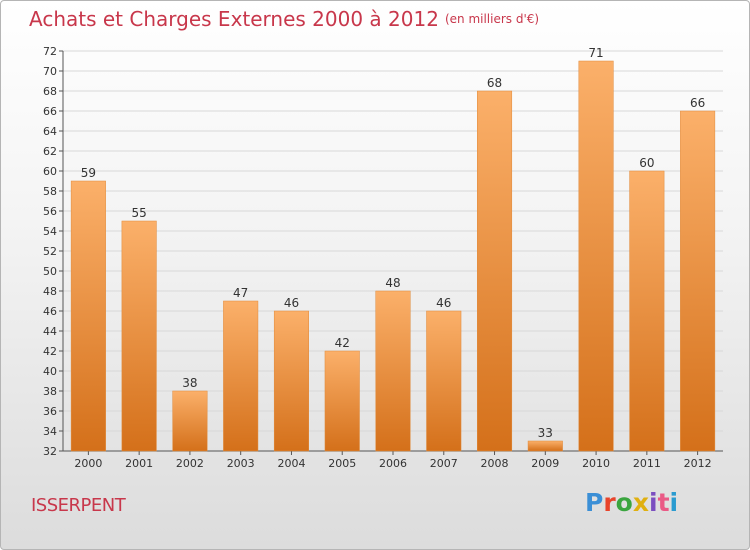  Describe the element at coordinates (50, 411) in the screenshot. I see `y-tick-label: 36` at that location.